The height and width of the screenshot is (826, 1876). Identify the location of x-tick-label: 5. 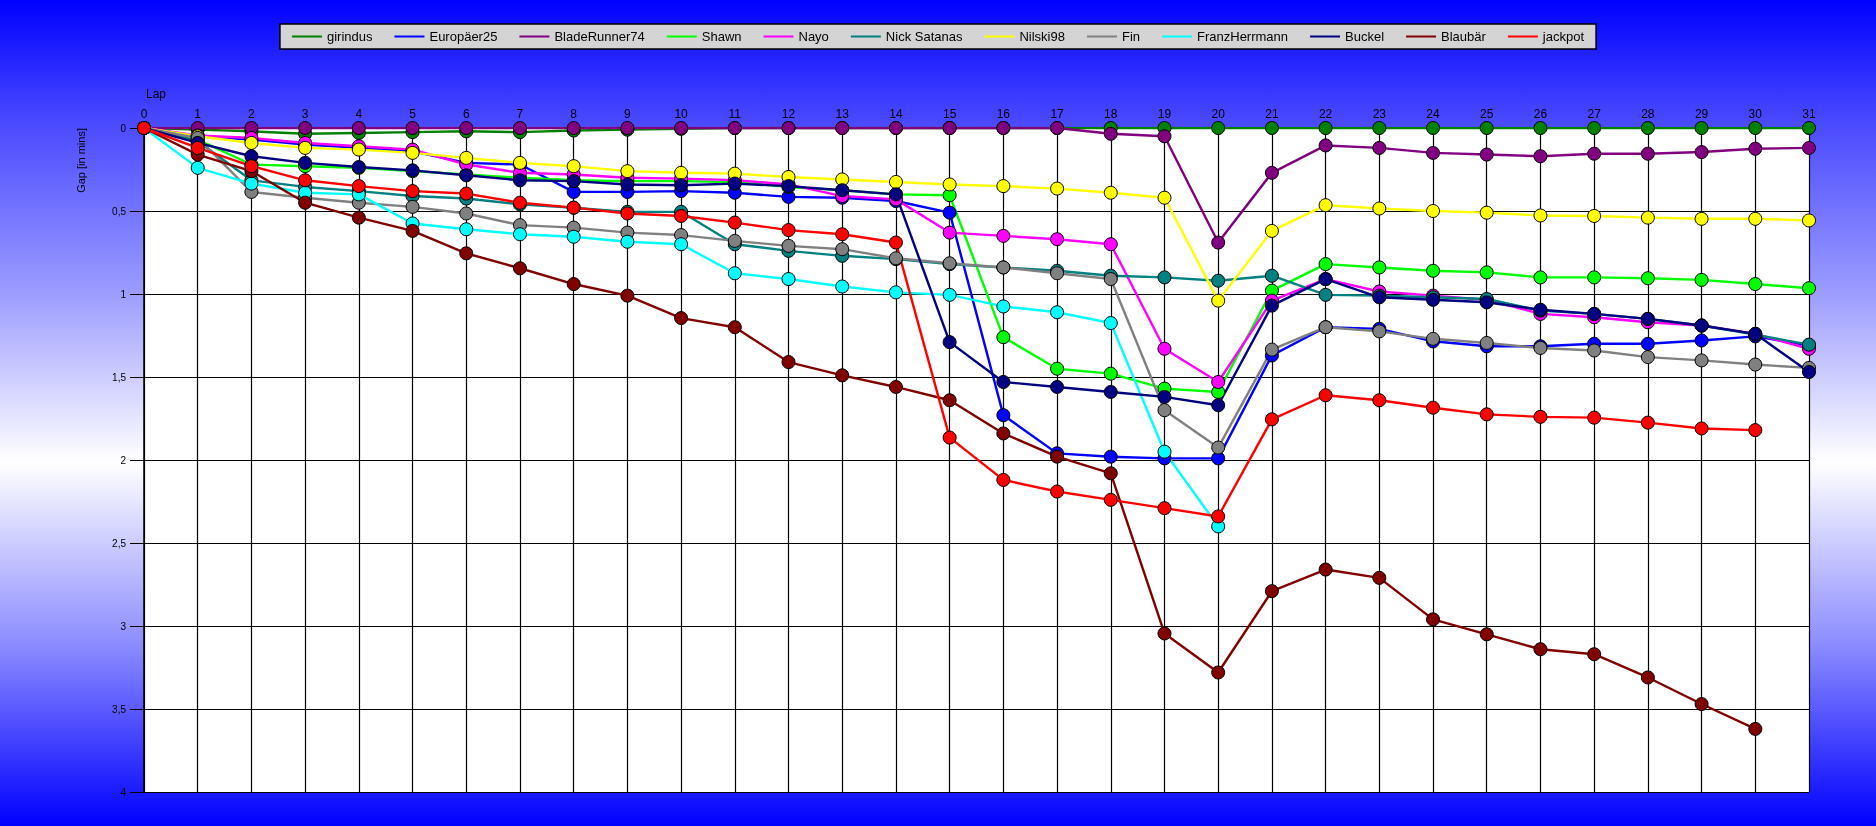
(413, 114).